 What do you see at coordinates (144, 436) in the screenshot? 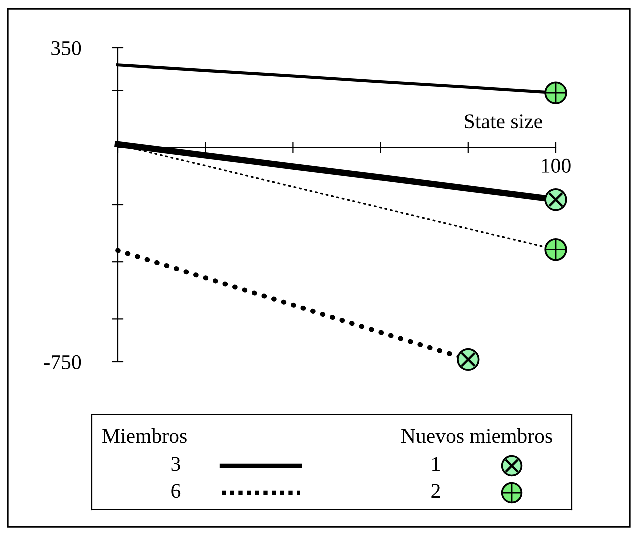
I see `text: Miembros` at bounding box center [144, 436].